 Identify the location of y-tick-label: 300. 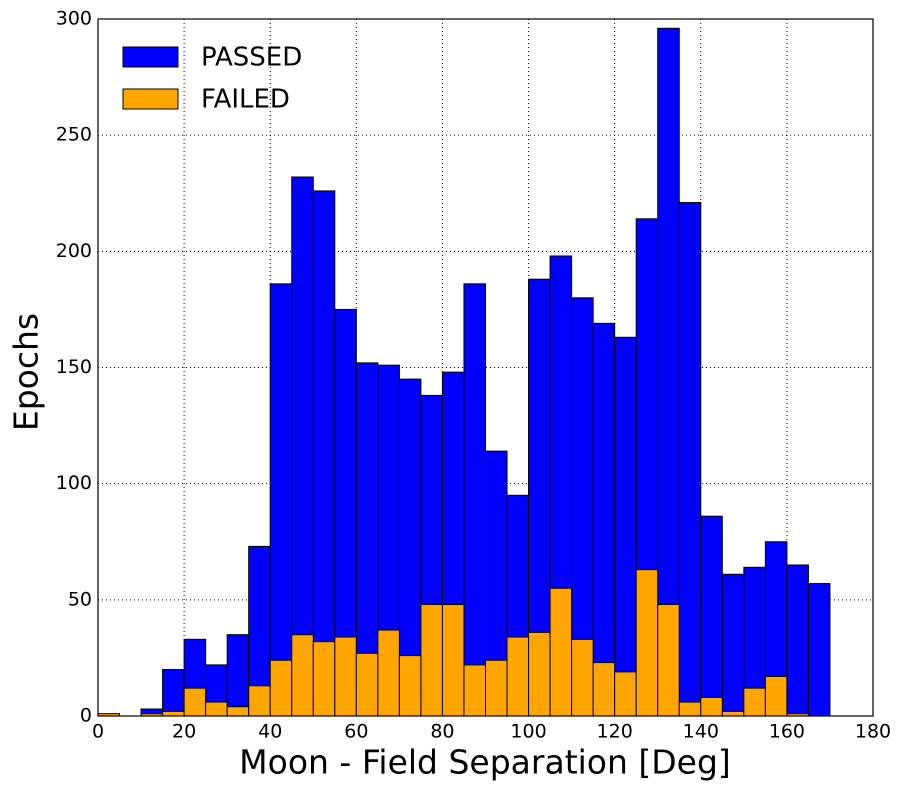
(74, 19).